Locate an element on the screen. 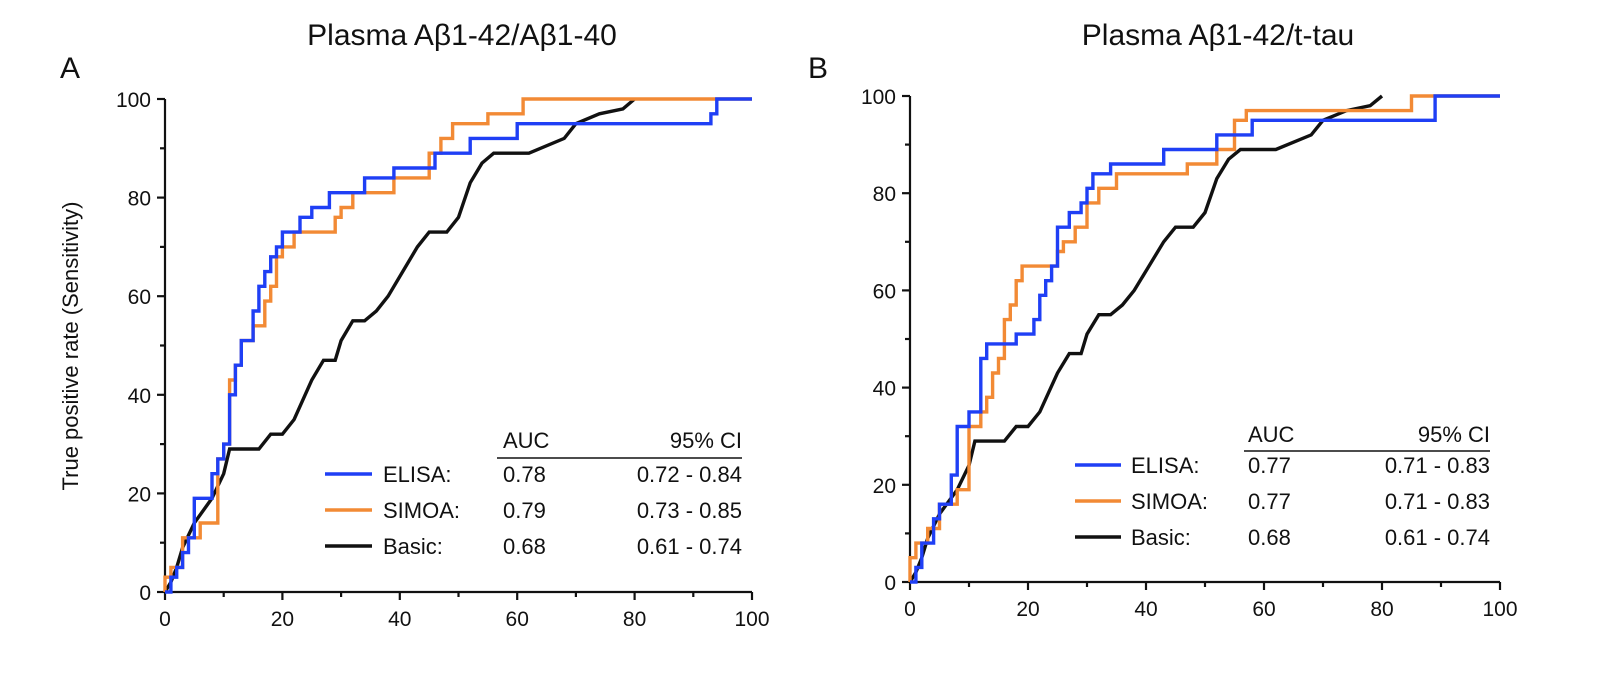  legend-ci-value: 0.72 - 0.84 is located at coordinates (689, 474).